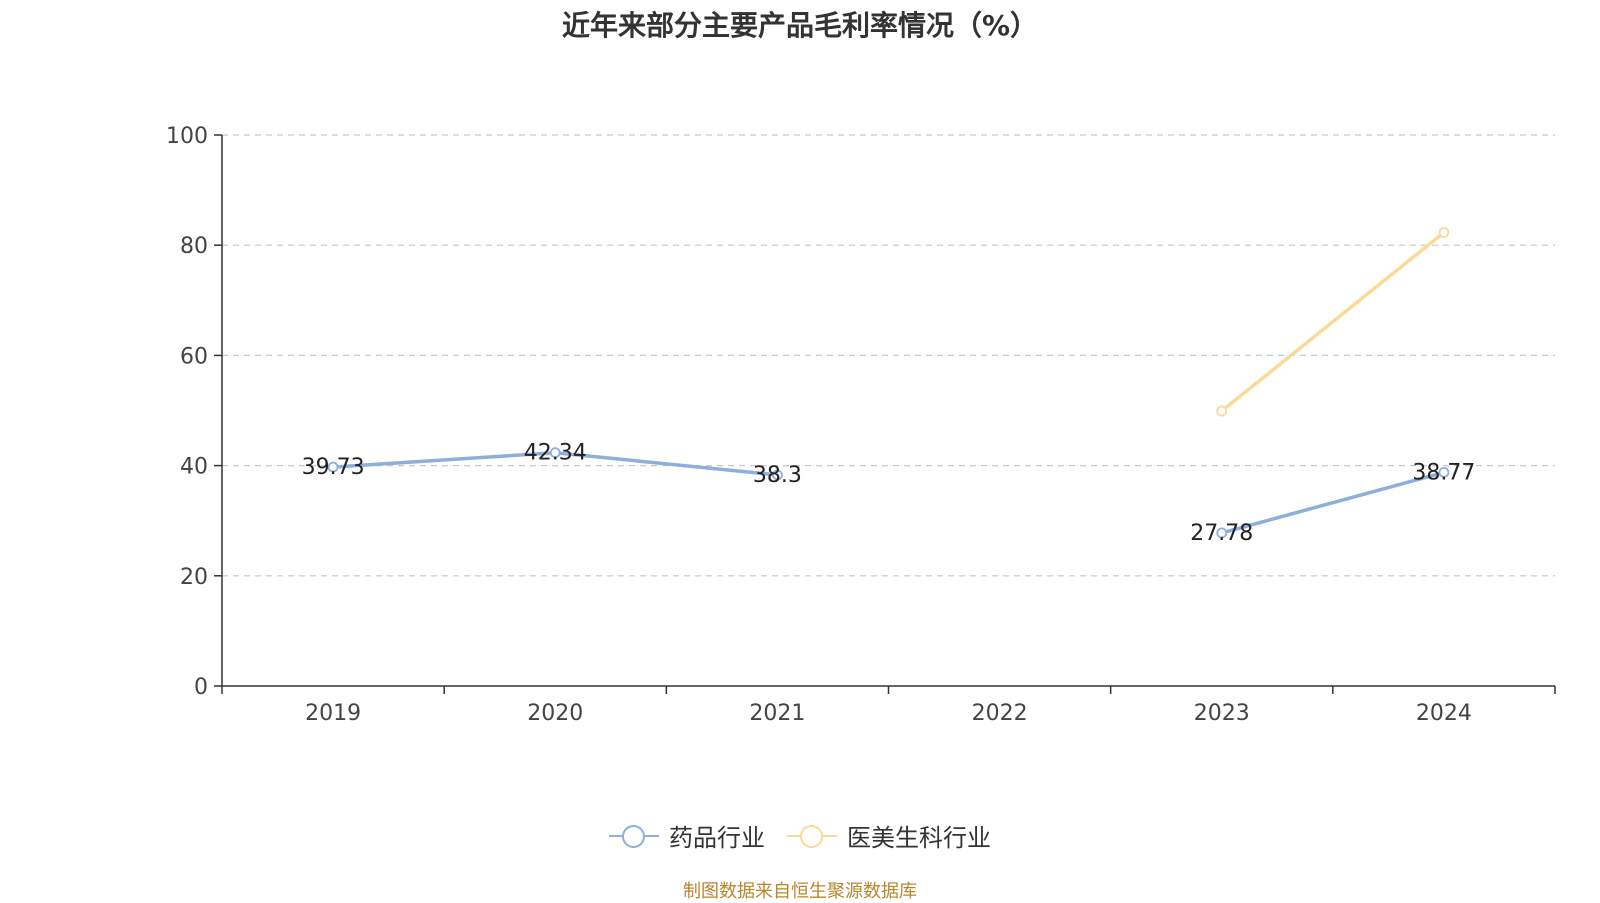  I want to click on y-tick-label: 40, so click(194, 467).